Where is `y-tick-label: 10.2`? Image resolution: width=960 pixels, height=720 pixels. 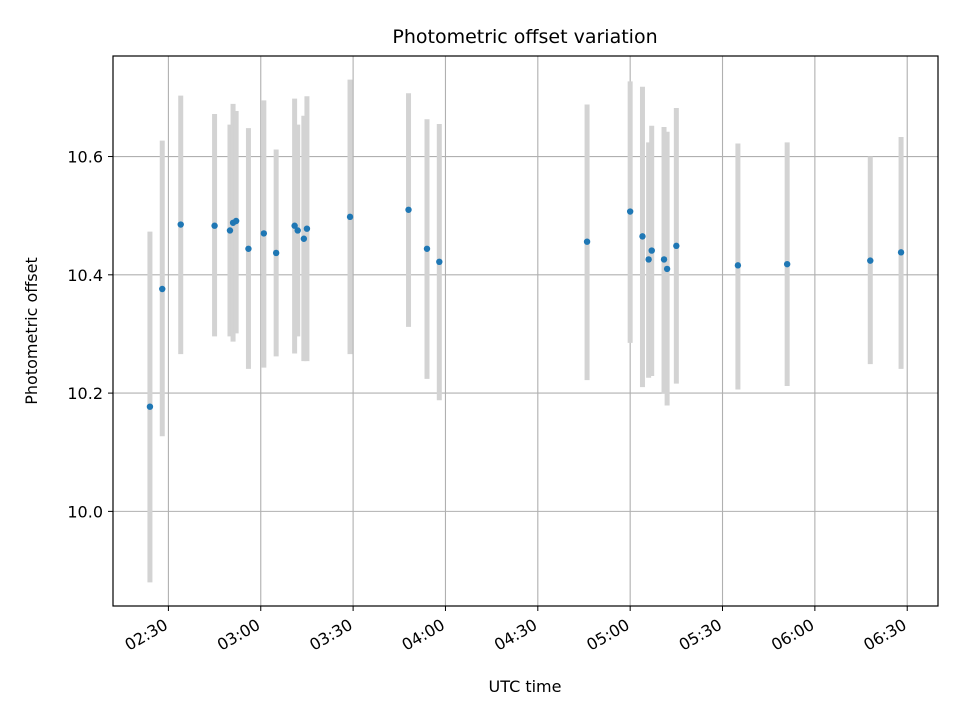
y-tick-label: 10.2 is located at coordinates (85, 393).